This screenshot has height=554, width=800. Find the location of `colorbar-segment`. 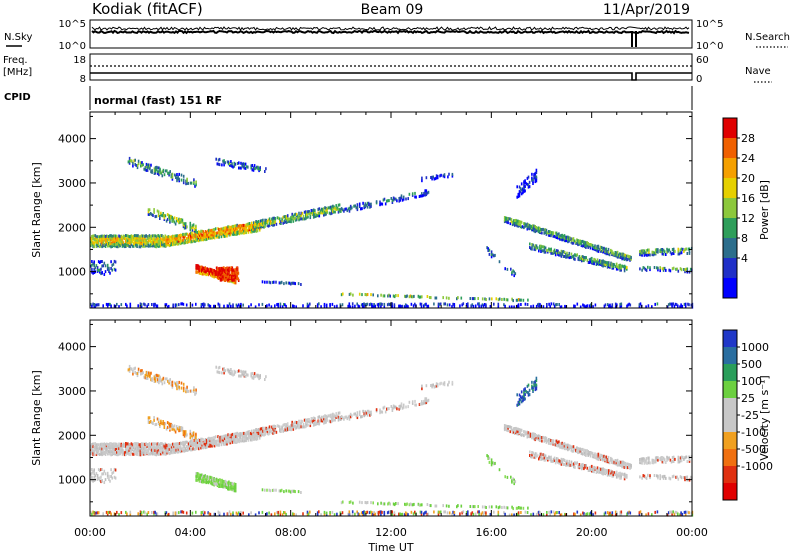

colorbar-segment is located at coordinates (730, 228).